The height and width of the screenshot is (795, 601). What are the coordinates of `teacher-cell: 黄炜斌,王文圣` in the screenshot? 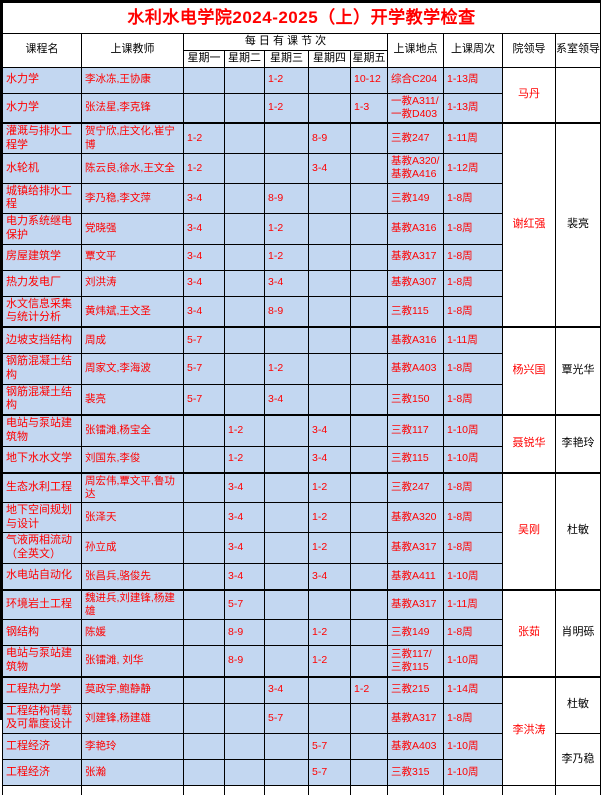 It's located at (133, 311).